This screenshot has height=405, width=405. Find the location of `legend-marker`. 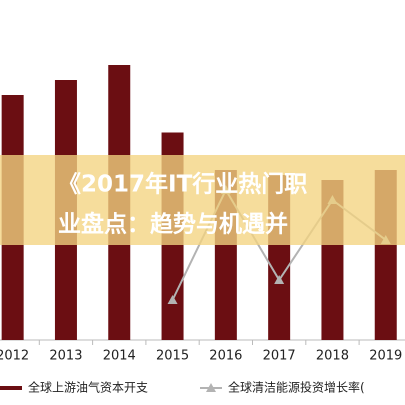

legend-marker is located at coordinates (211, 387).